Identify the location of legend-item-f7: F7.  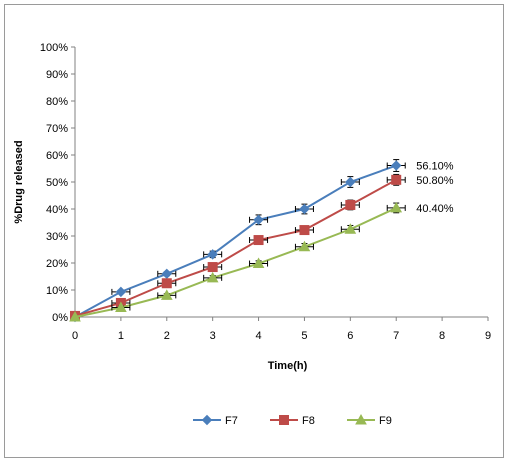
(215, 420).